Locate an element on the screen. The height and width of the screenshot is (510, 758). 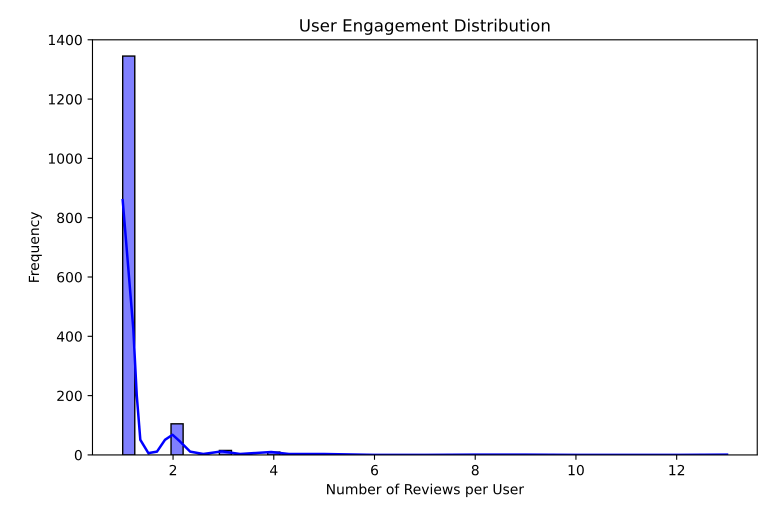
y-tick-label: 1200 is located at coordinates (65, 99).